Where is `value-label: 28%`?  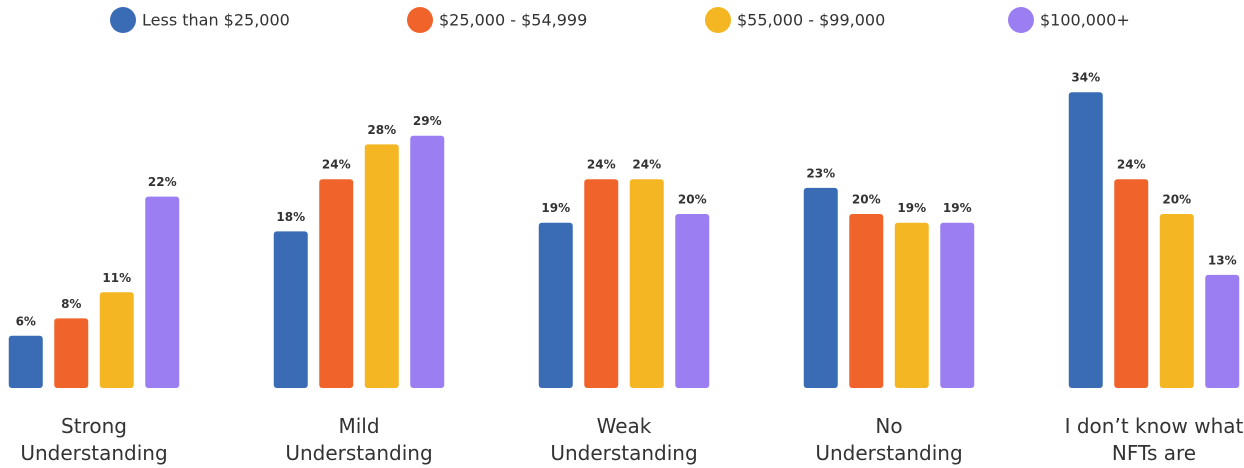
value-label: 28% is located at coordinates (381, 130).